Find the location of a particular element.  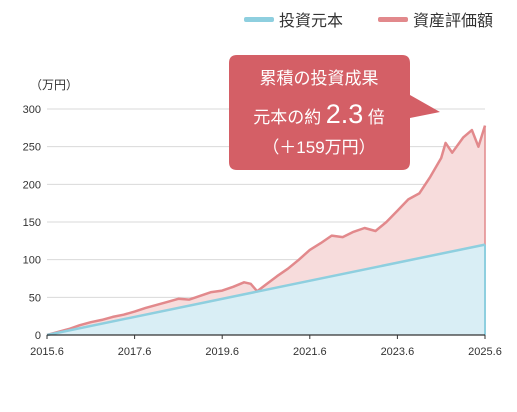

legend-swatch-principal is located at coordinates (259, 19).